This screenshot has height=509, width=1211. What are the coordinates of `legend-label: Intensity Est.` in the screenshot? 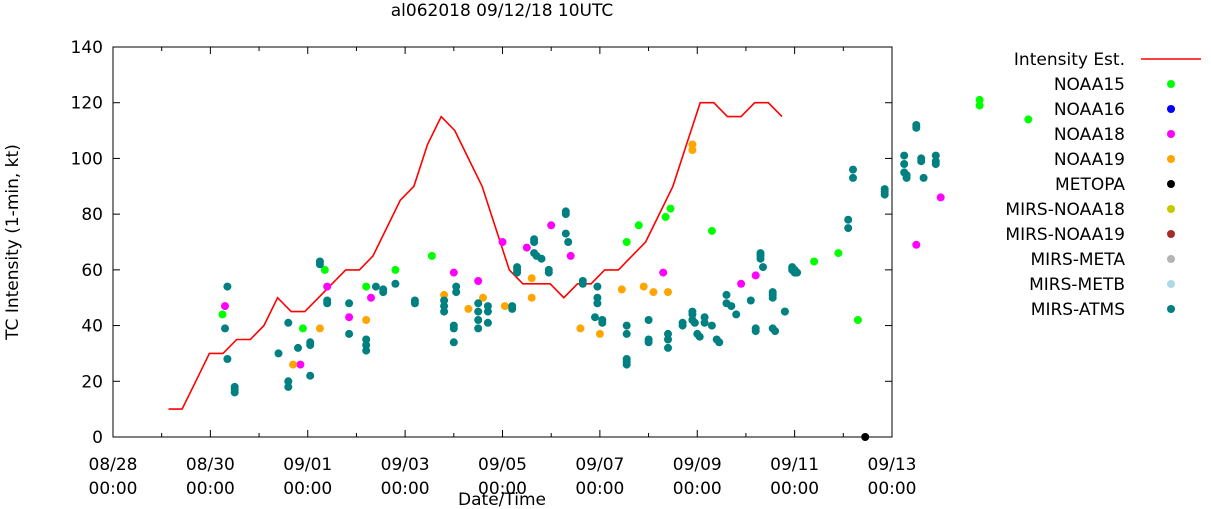 It's located at (1069, 60).